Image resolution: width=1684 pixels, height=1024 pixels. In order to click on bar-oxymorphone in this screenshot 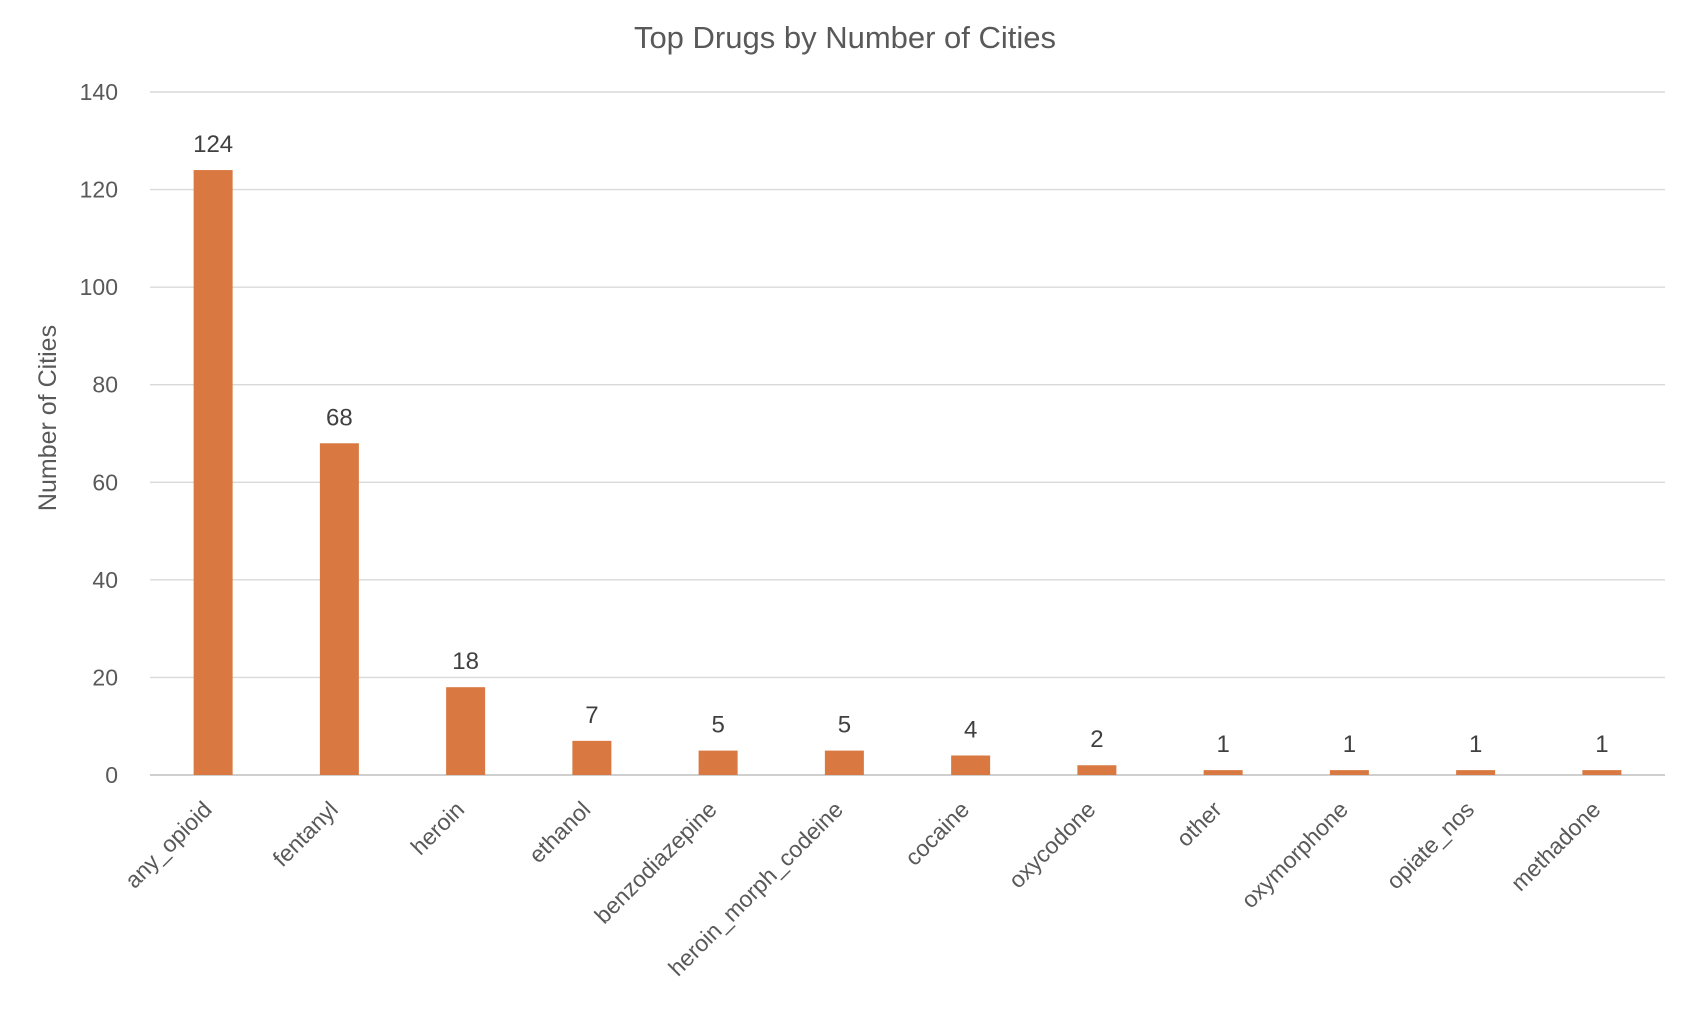, I will do `click(1349, 772)`.